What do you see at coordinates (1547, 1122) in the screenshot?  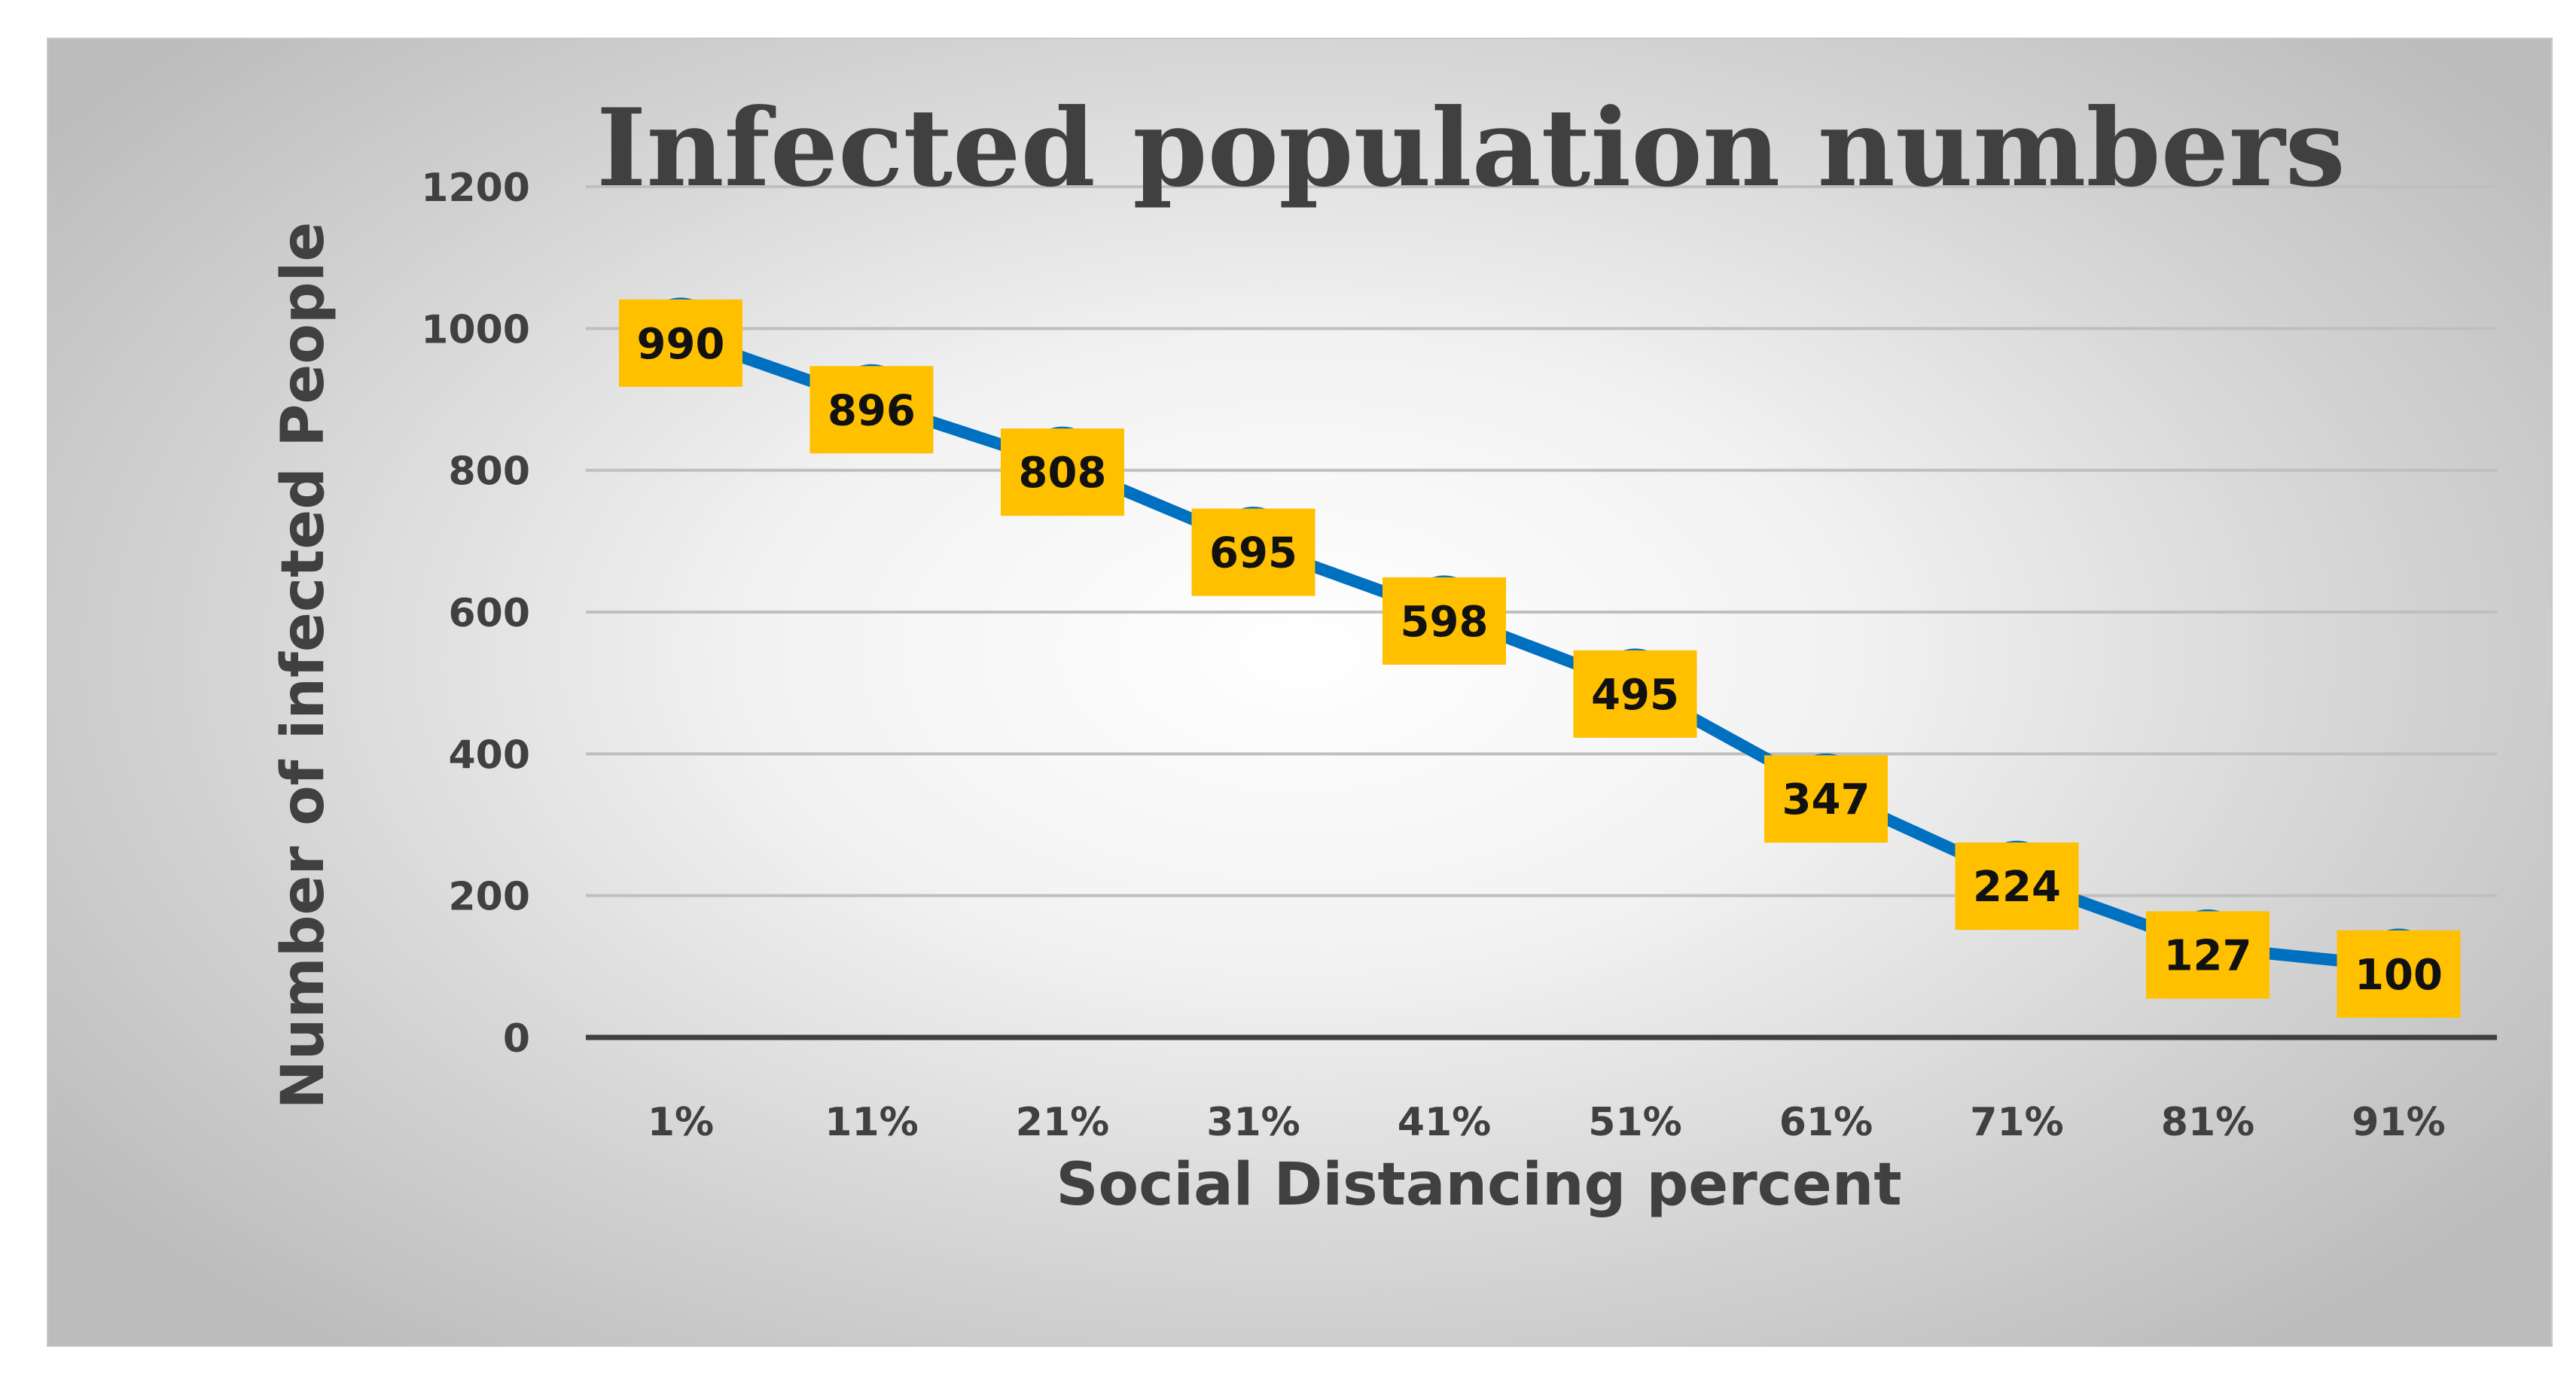 I see `x-axis-ticks: 1% 11% 21% 31% 41% 51% 61% 71% 81% 91%` at bounding box center [1547, 1122].